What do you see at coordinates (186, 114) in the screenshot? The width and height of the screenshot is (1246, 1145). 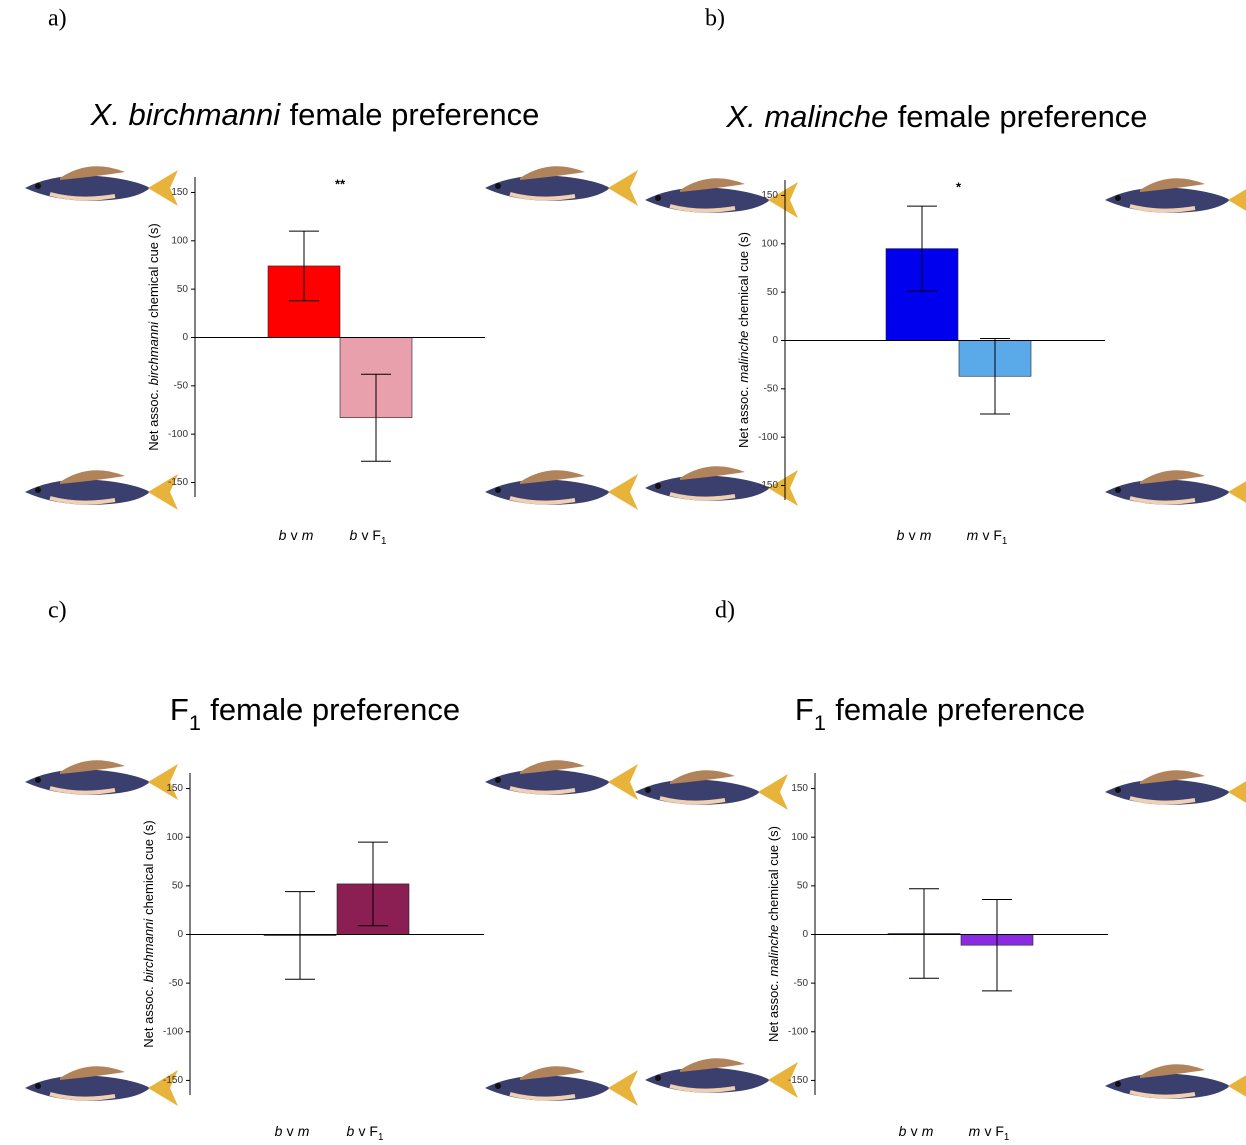 I see `chart-title-part: X. birchmanni` at bounding box center [186, 114].